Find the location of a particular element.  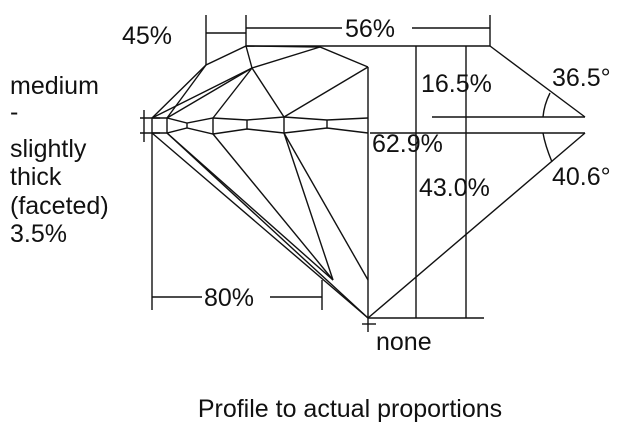

girdle-label-line: - is located at coordinates (14, 112).